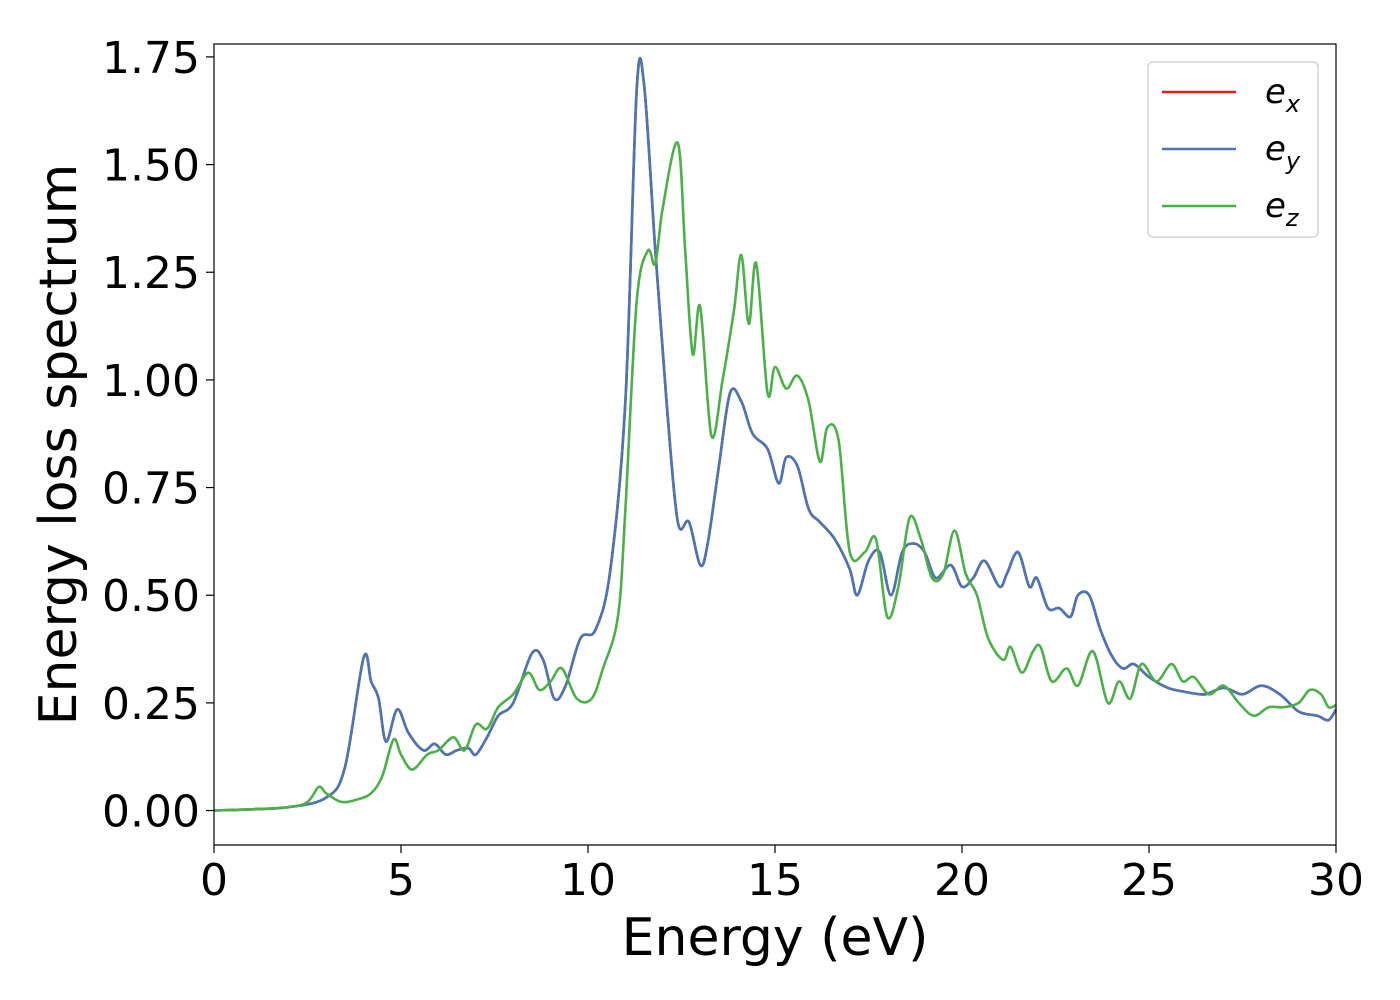 This screenshot has height=1000, width=1400. I want to click on x-tick-label: 5, so click(401, 880).